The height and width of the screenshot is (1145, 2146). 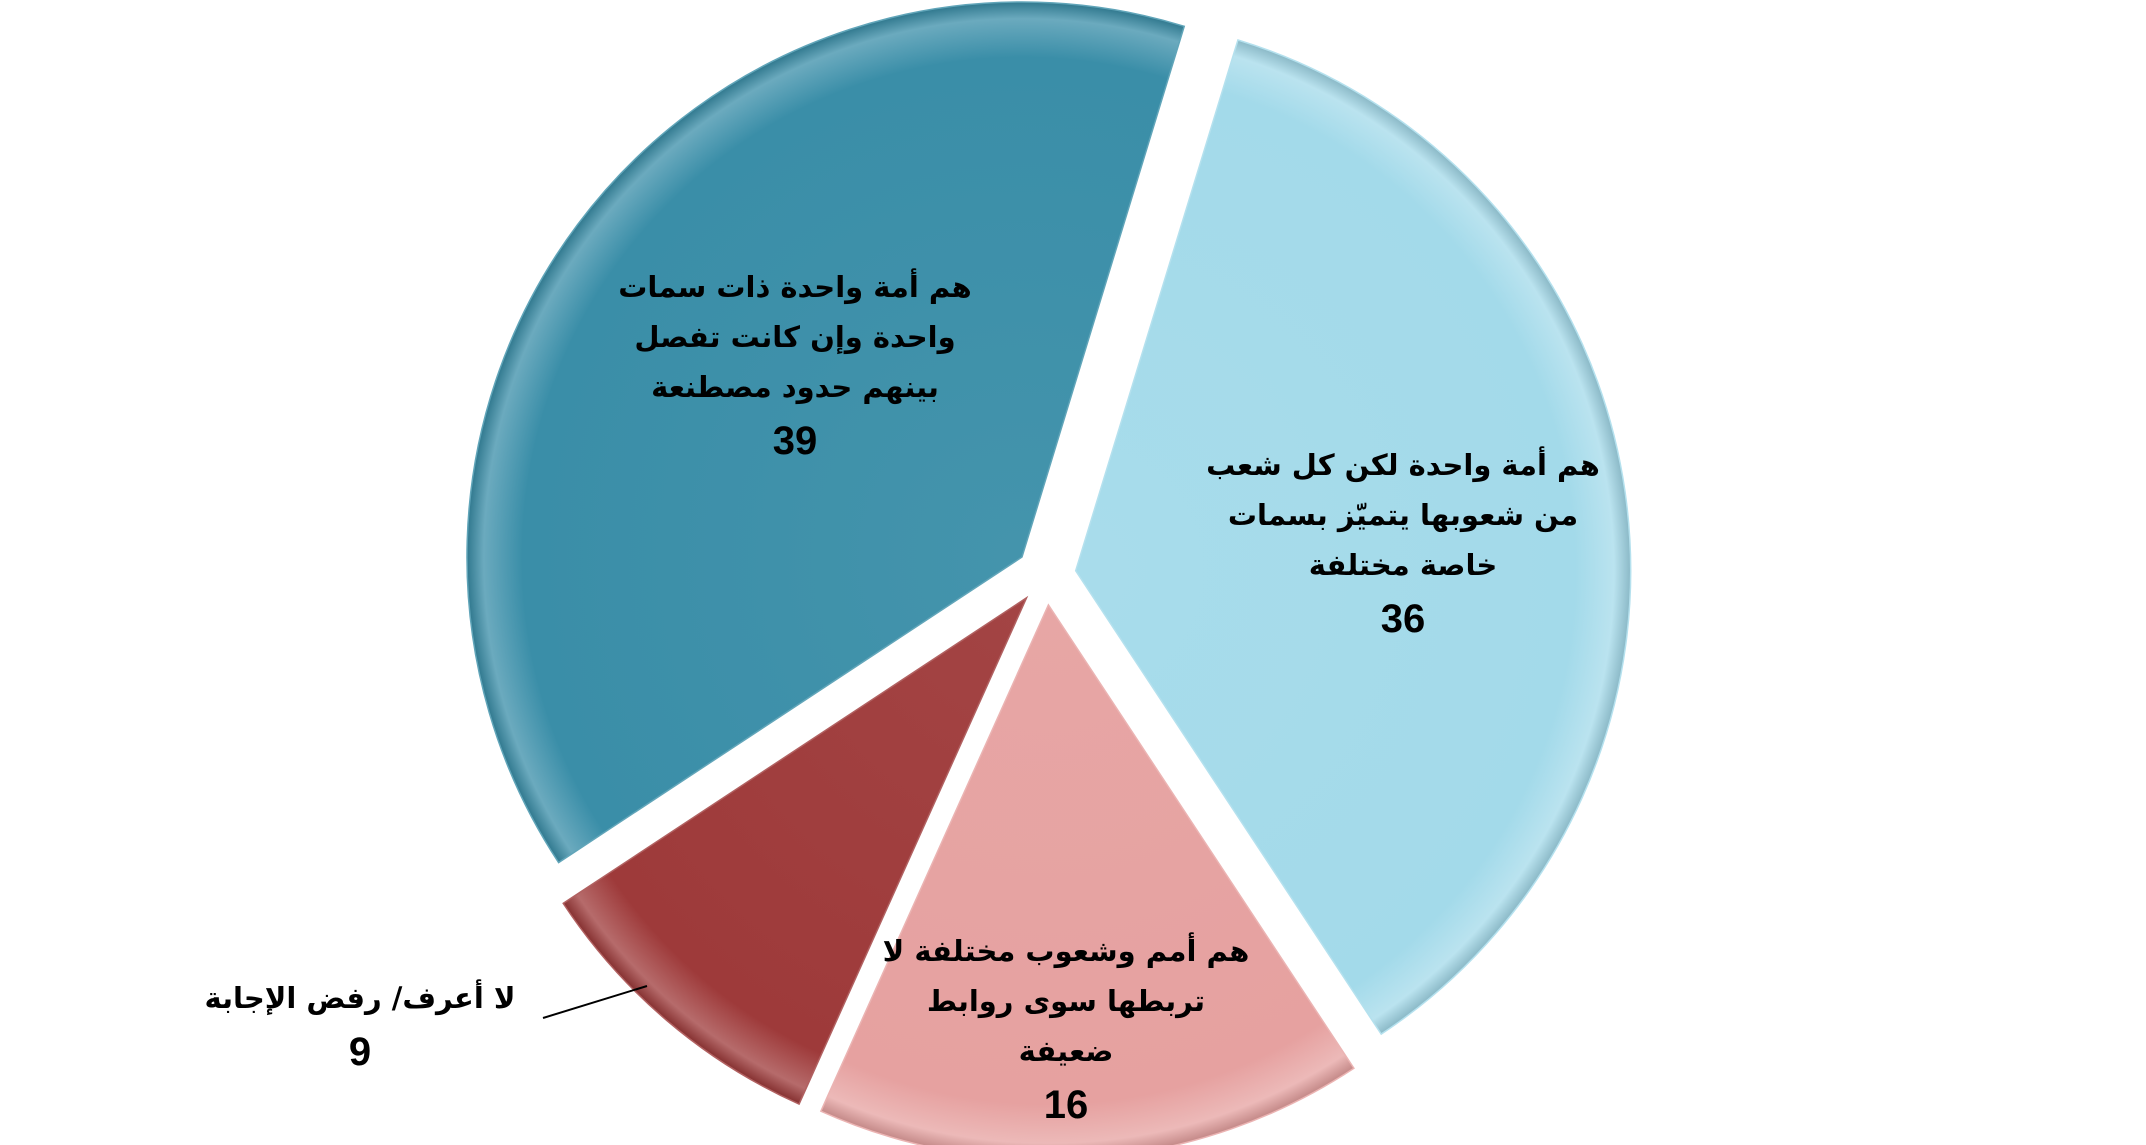 What do you see at coordinates (1403, 565) in the screenshot?
I see `label-line: خاصة مختلفة` at bounding box center [1403, 565].